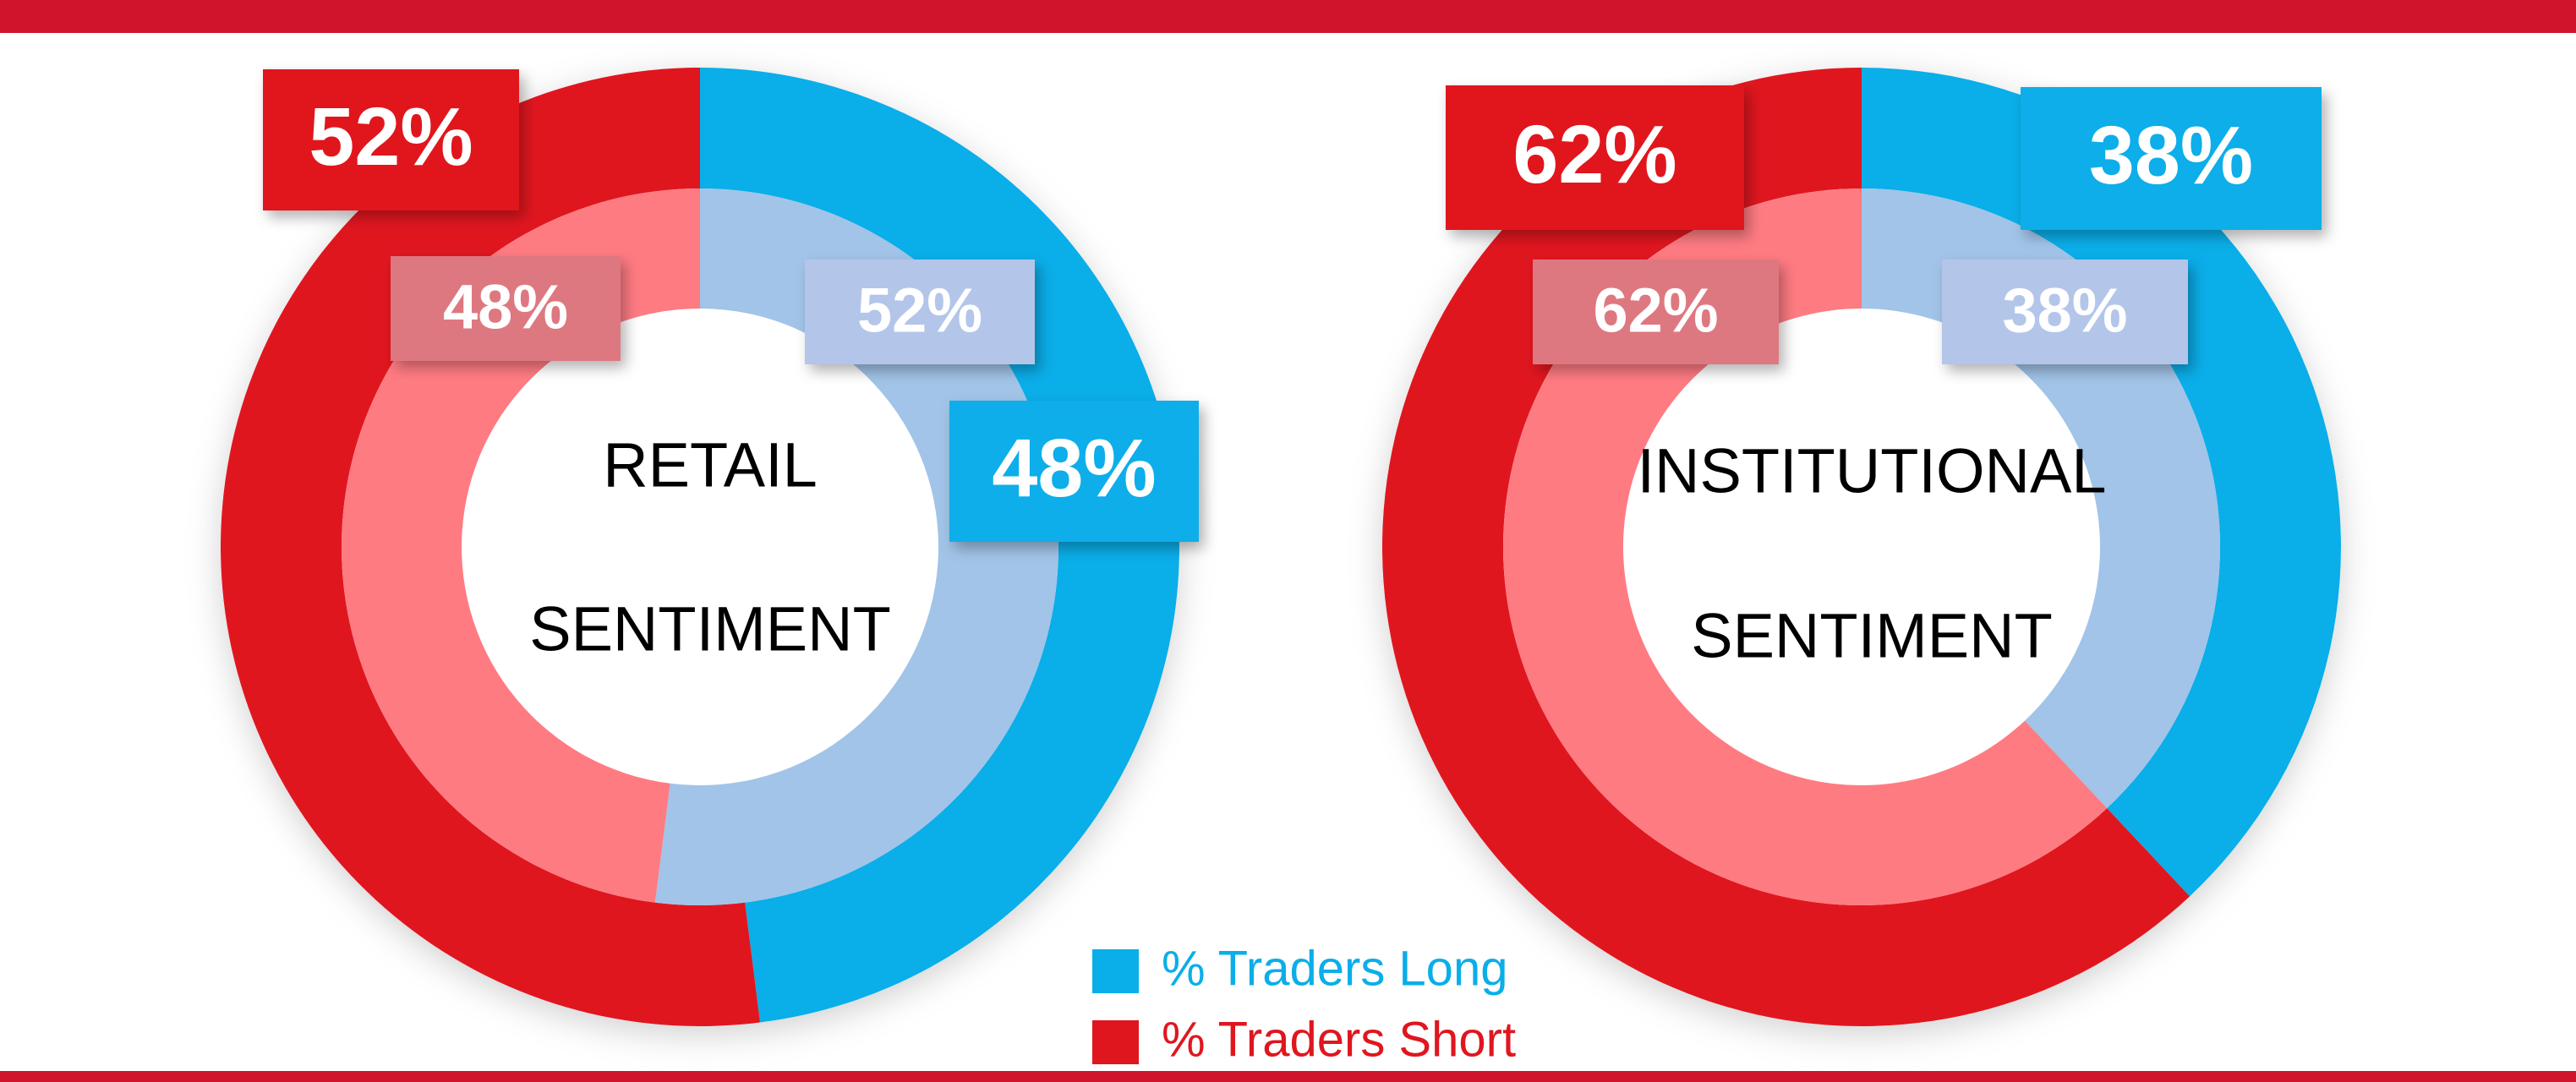  Describe the element at coordinates (710, 465) in the screenshot. I see `chart-title: RETAIL` at that location.